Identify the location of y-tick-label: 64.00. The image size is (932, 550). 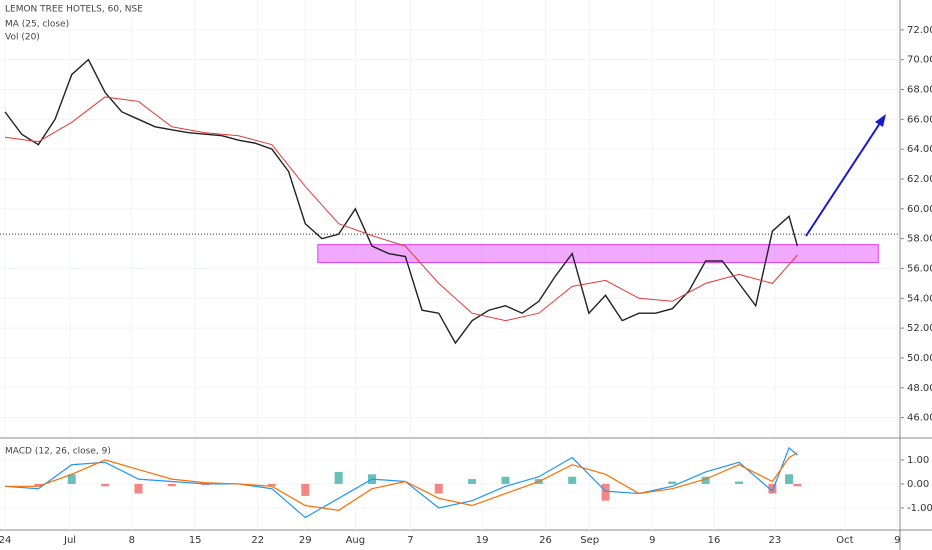
(919, 149).